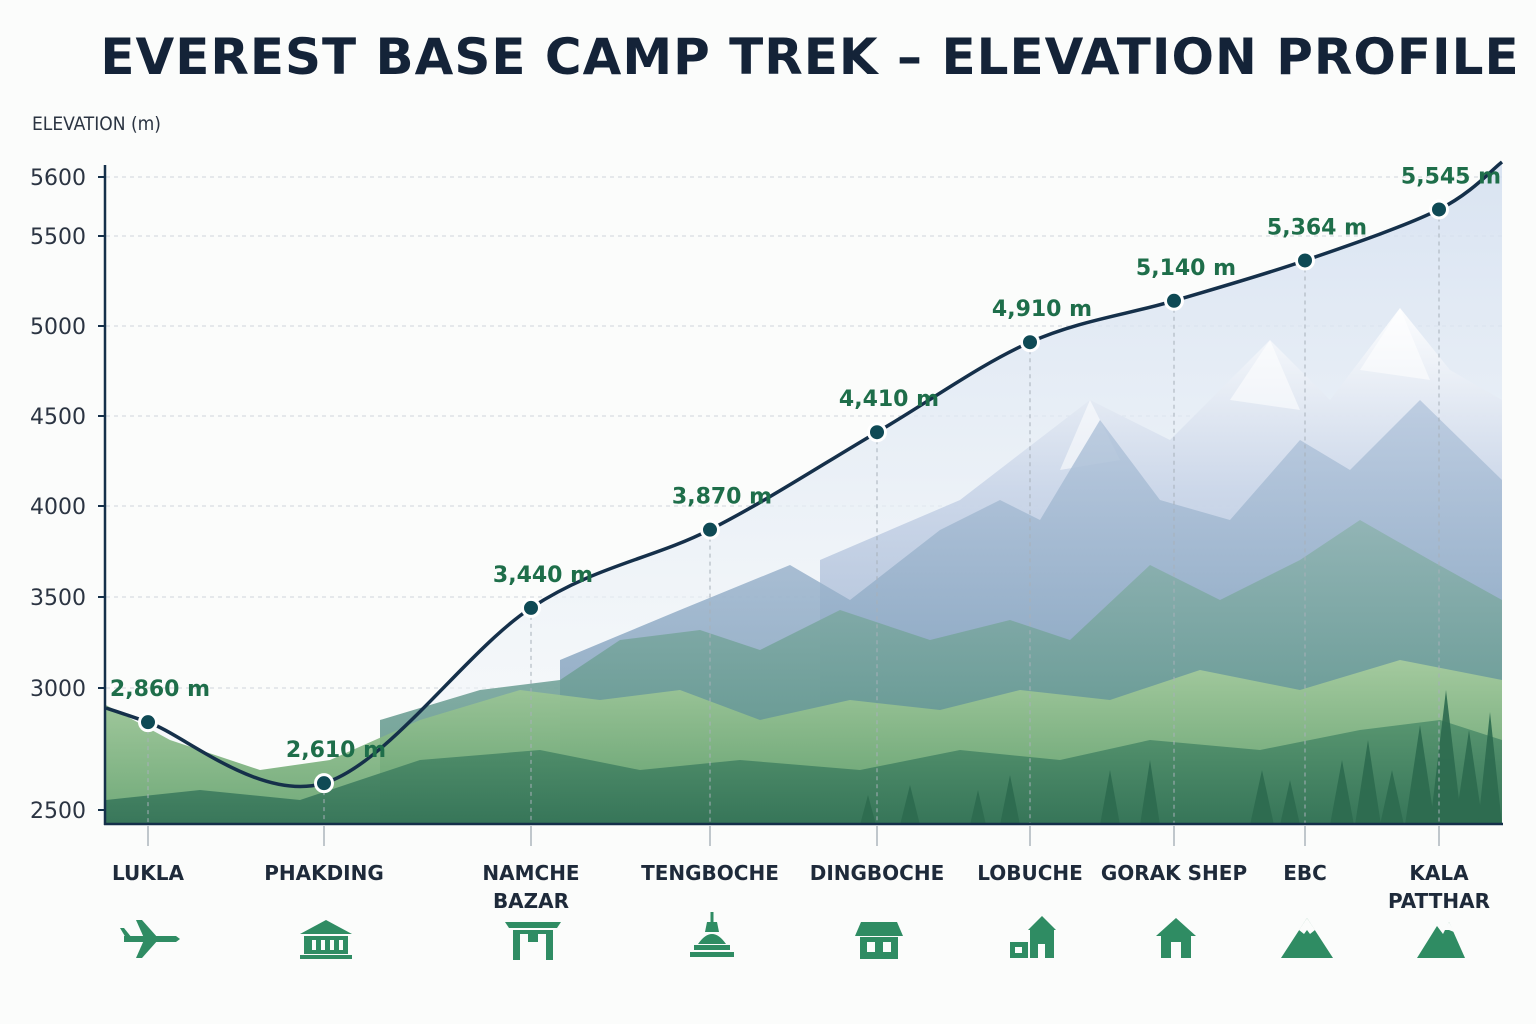  Describe the element at coordinates (712, 934) in the screenshot. I see `stupa-icon` at that location.